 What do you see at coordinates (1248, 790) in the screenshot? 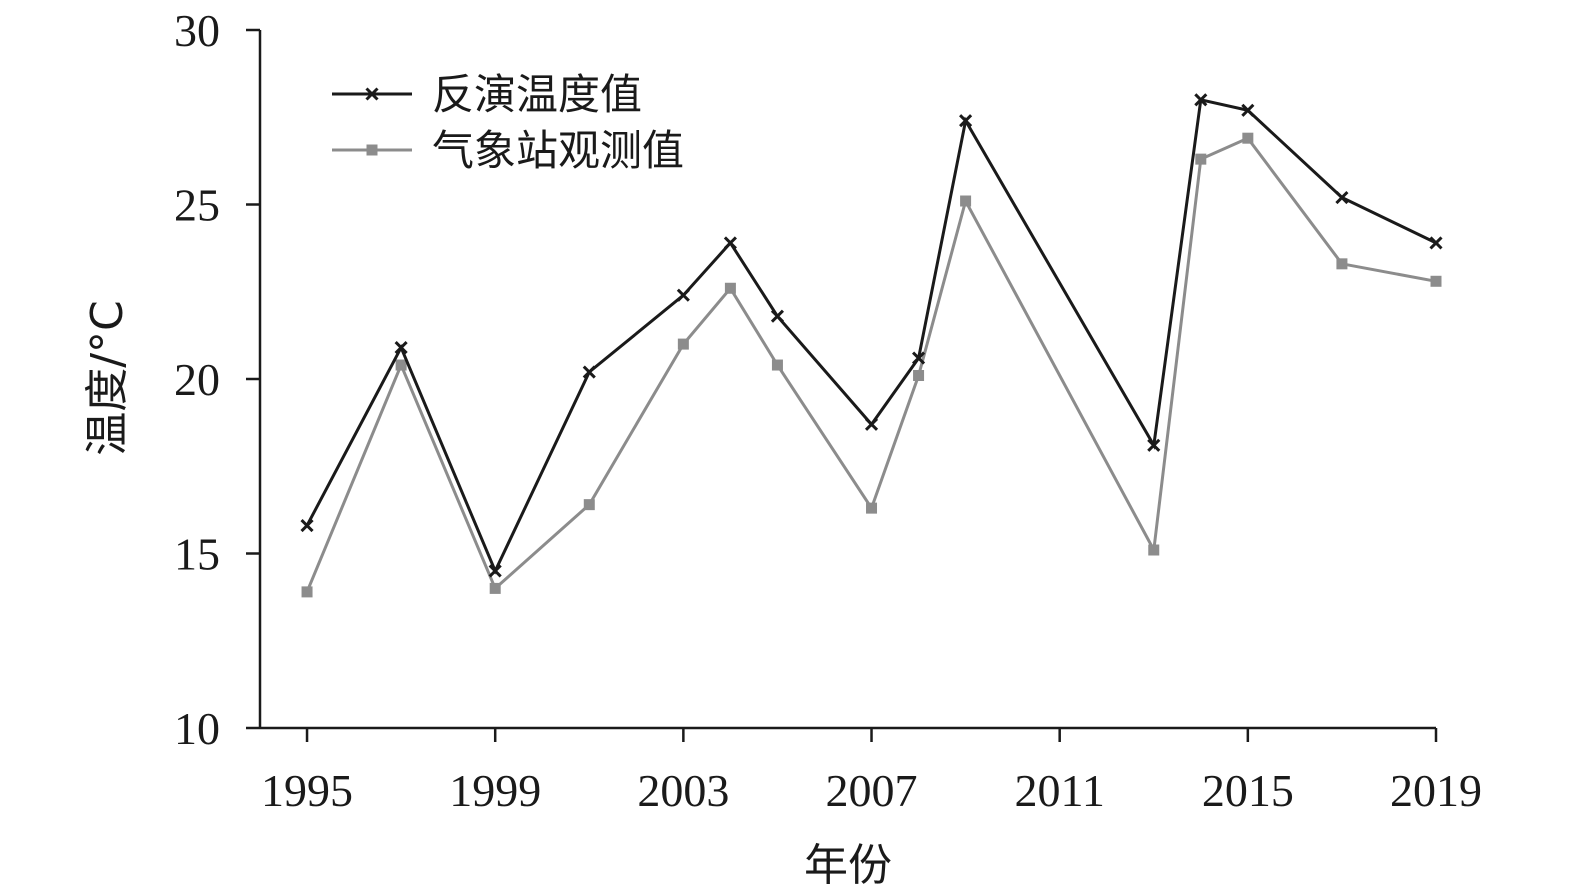
I see `x-tick-label: 2015` at bounding box center [1248, 790].